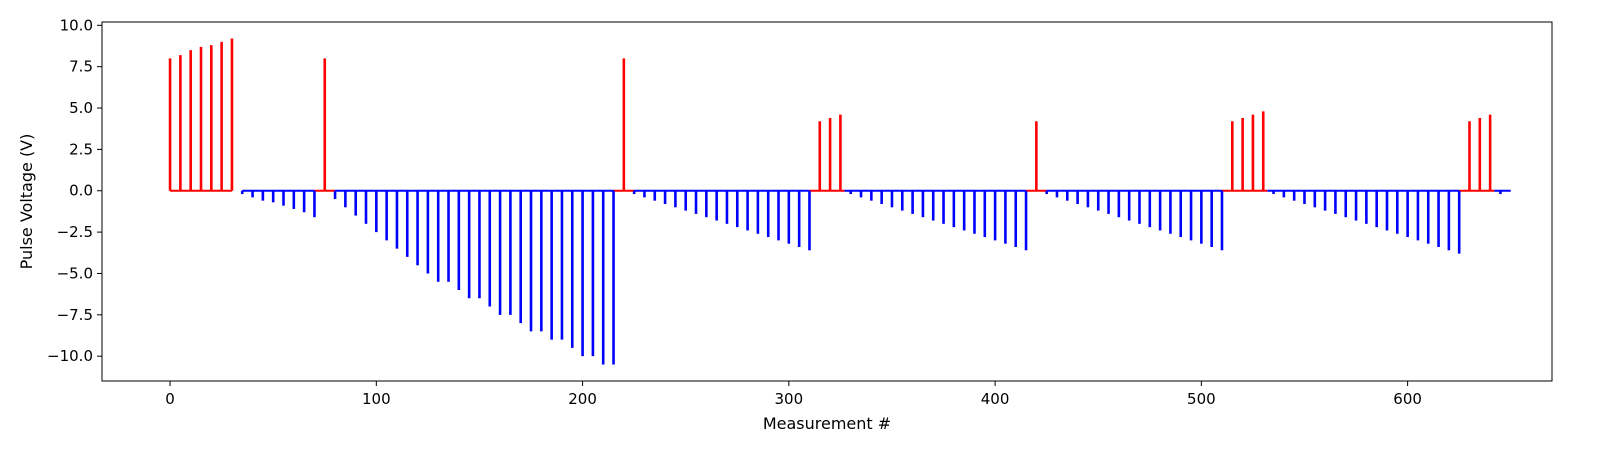 The image size is (1600, 450). What do you see at coordinates (376, 399) in the screenshot?
I see `x-tick-label: 100` at bounding box center [376, 399].